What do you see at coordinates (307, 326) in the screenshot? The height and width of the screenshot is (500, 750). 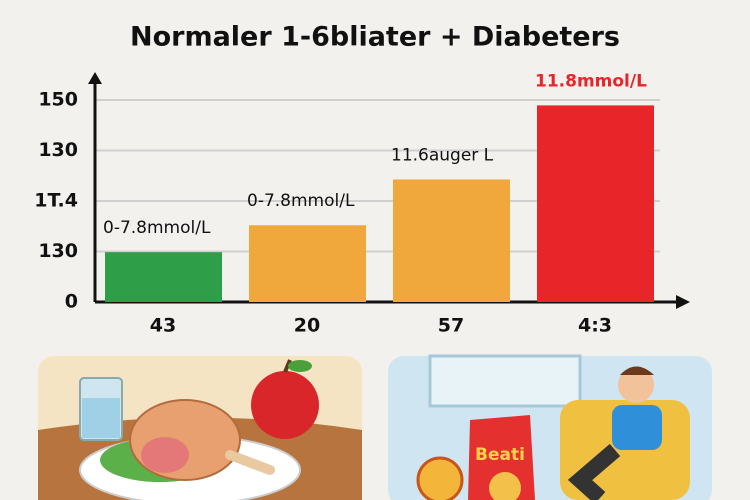 I see `x-tick-label: 20` at bounding box center [307, 326].